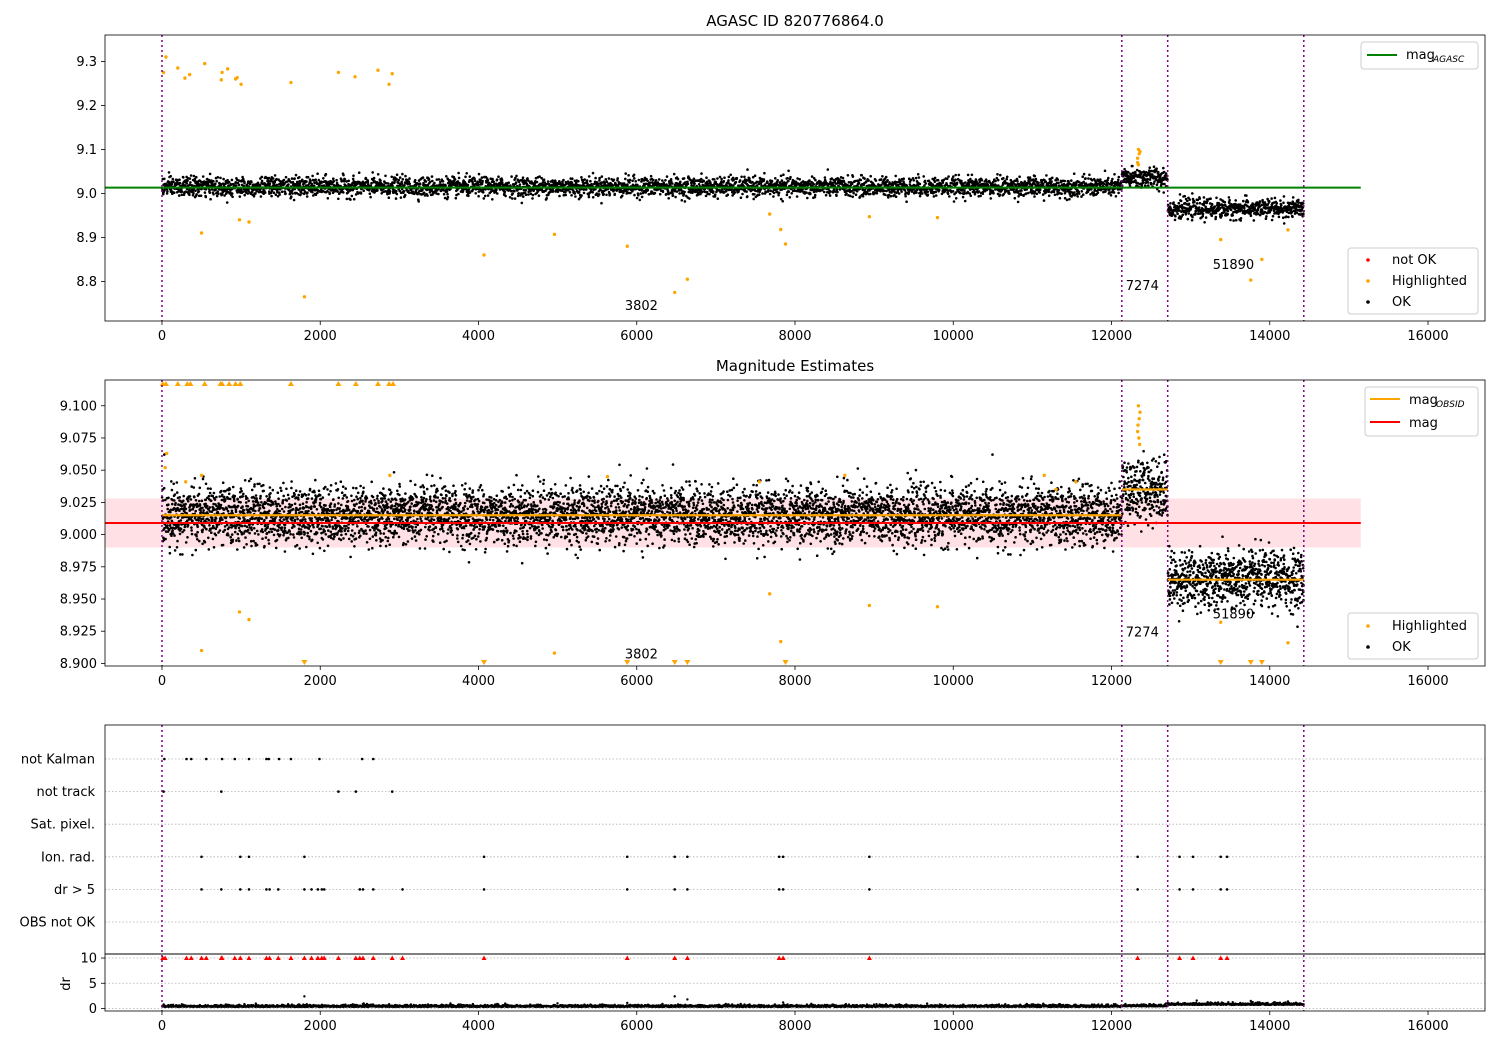 The height and width of the screenshot is (1050, 1500). Describe the element at coordinates (939, 634) in the screenshot. I see `panel-2-obsid-labels: 3802 7274 51890` at that location.